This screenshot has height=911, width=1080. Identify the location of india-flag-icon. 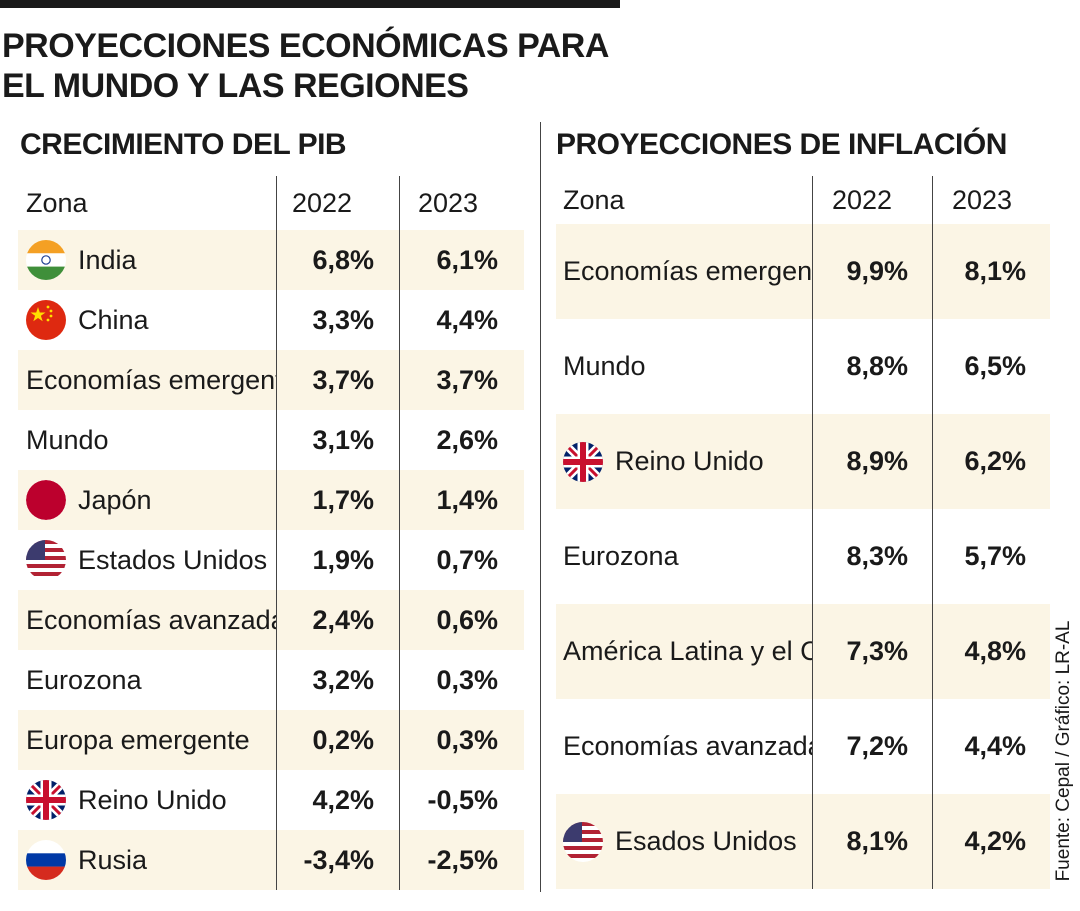
(46, 260).